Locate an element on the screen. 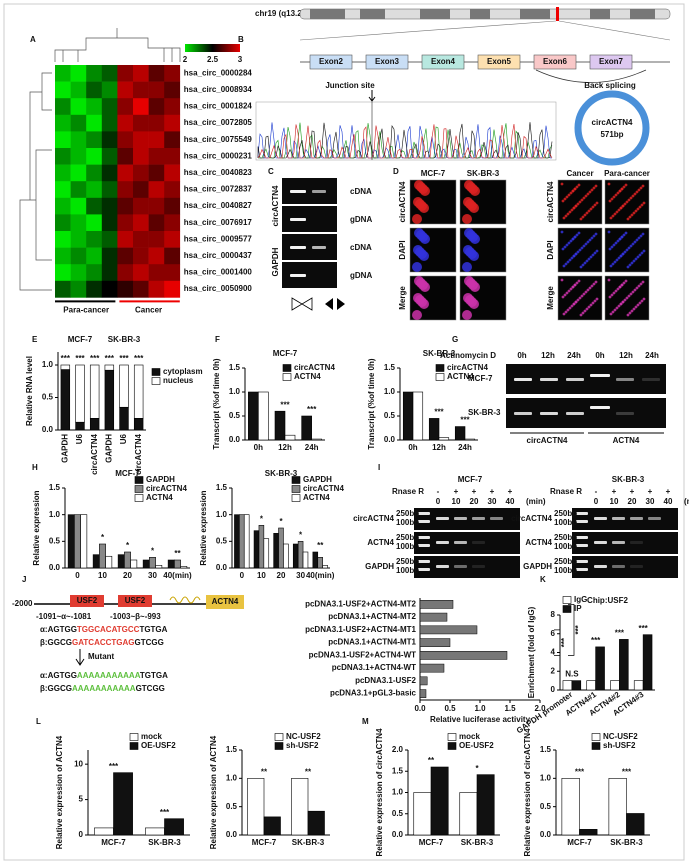  seq-post: TGTGA is located at coordinates (153, 629).